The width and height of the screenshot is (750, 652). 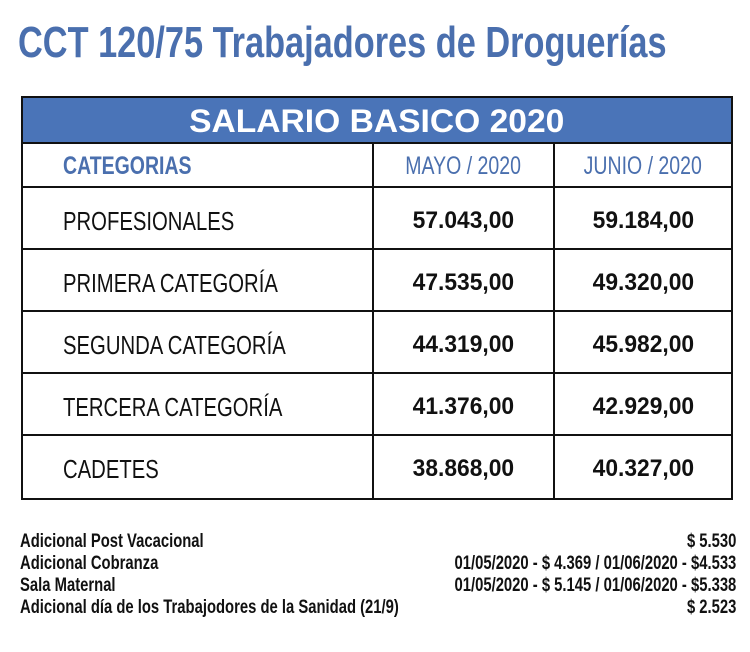 What do you see at coordinates (464, 218) in the screenshot?
I see `mayo-cell: 57.043,00` at bounding box center [464, 218].